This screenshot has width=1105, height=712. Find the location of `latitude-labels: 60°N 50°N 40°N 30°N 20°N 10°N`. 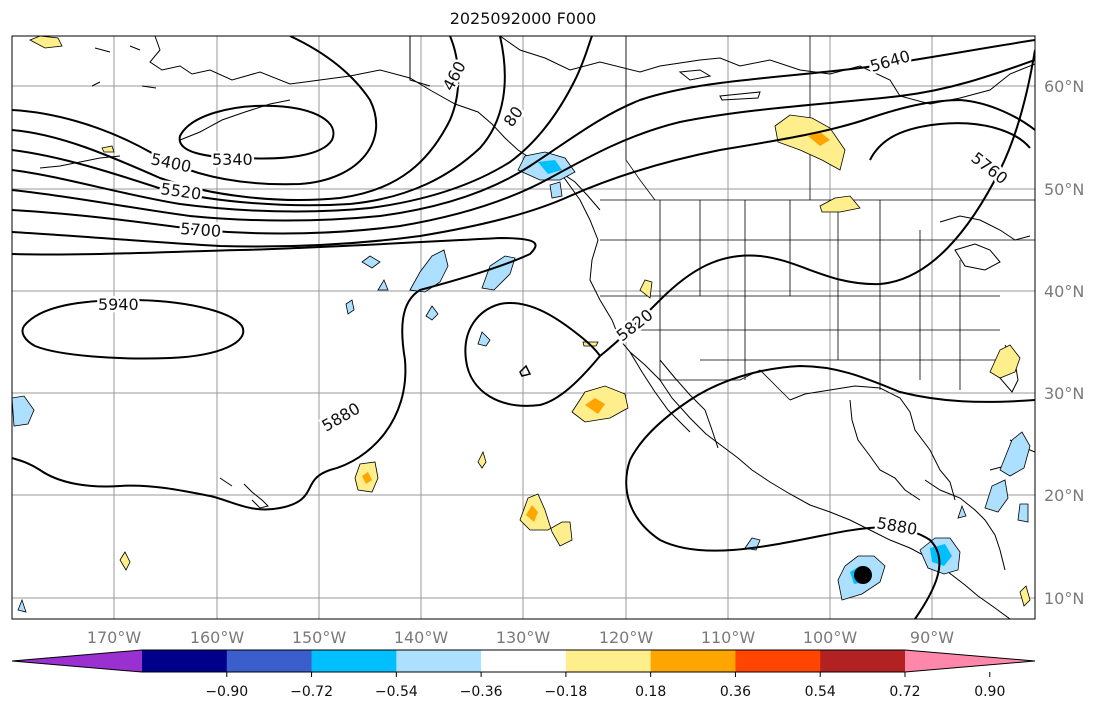

latitude-labels: 60°N 50°N 40°N 30°N 20°N 10°N is located at coordinates (1064, 342).